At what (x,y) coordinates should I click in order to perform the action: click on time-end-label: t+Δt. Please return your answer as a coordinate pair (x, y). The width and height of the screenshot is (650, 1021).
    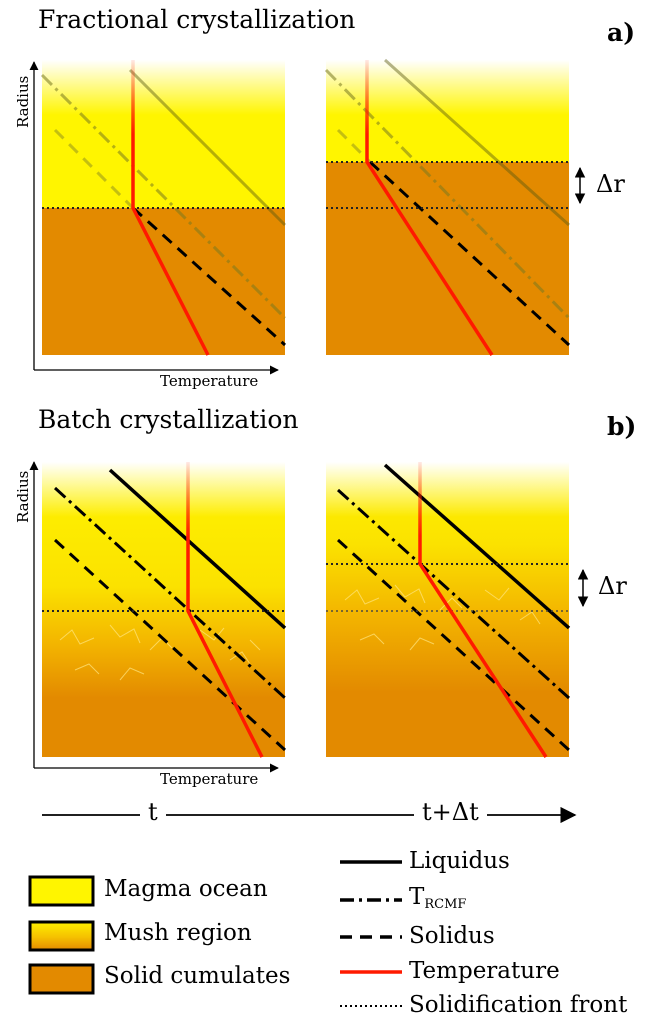
    Looking at the image, I should click on (450, 812).